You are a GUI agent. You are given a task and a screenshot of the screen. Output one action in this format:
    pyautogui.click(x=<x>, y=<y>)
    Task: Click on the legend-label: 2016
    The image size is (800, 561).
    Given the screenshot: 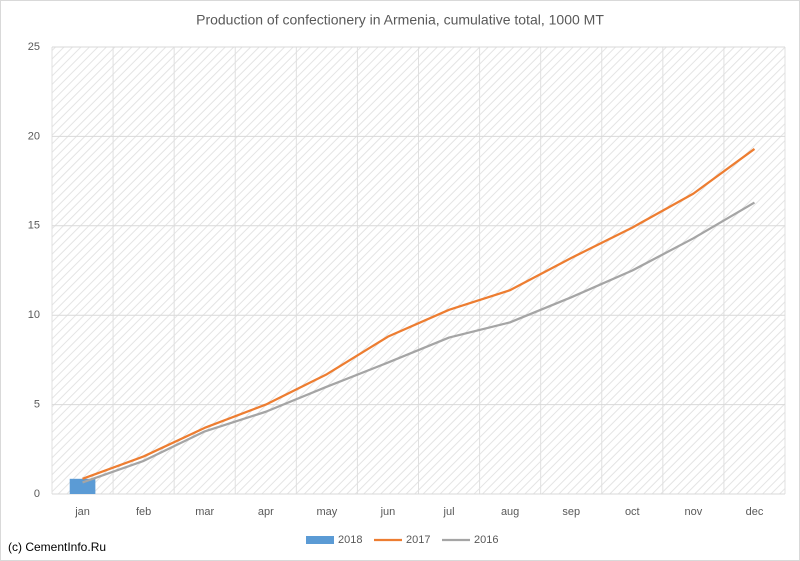 What is the action you would take?
    pyautogui.click(x=486, y=540)
    